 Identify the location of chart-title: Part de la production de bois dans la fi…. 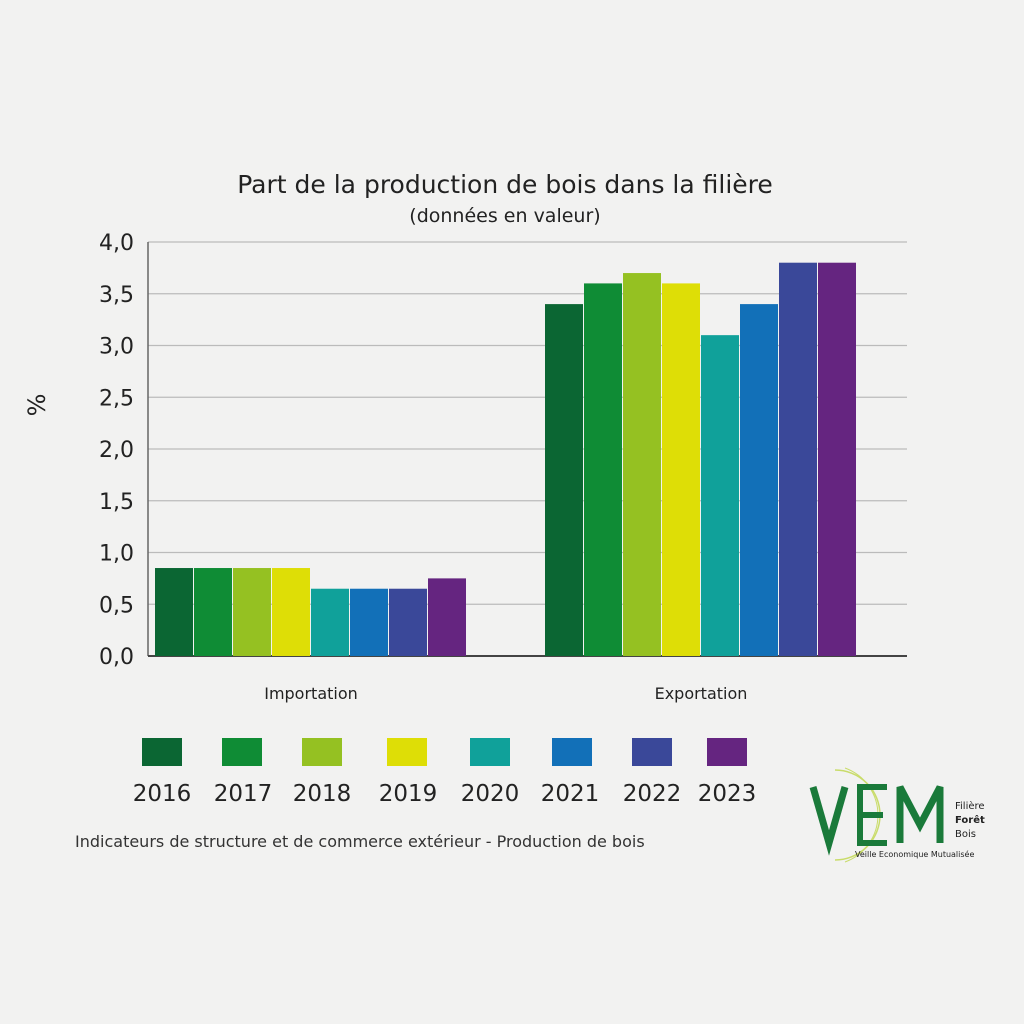
(505, 184).